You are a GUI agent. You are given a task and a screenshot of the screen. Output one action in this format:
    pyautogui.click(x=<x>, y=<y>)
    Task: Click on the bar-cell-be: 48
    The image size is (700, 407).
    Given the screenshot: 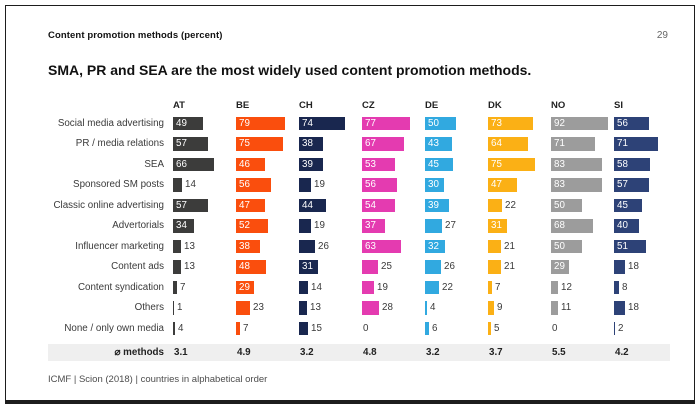 What is the action you would take?
    pyautogui.click(x=266, y=267)
    